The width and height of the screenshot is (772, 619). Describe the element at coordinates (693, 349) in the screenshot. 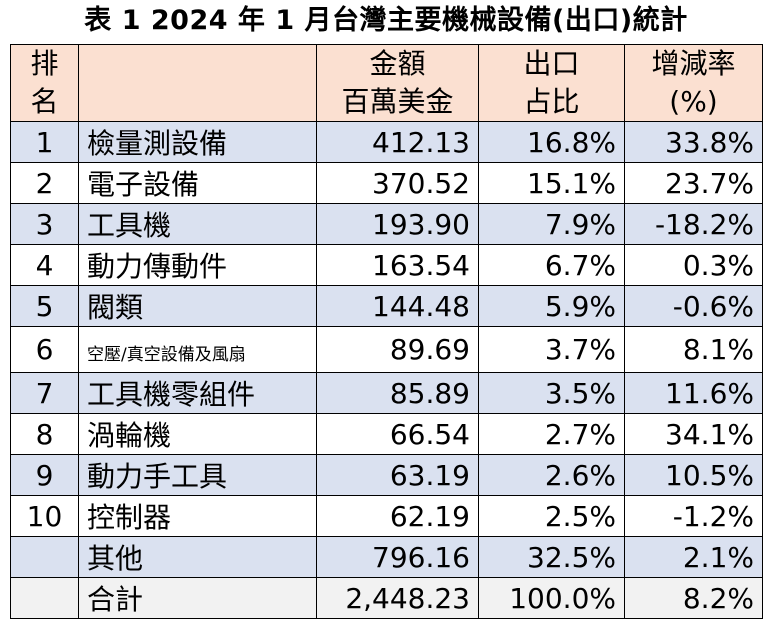

I see `growth-rate-cell: 8.1%` at that location.